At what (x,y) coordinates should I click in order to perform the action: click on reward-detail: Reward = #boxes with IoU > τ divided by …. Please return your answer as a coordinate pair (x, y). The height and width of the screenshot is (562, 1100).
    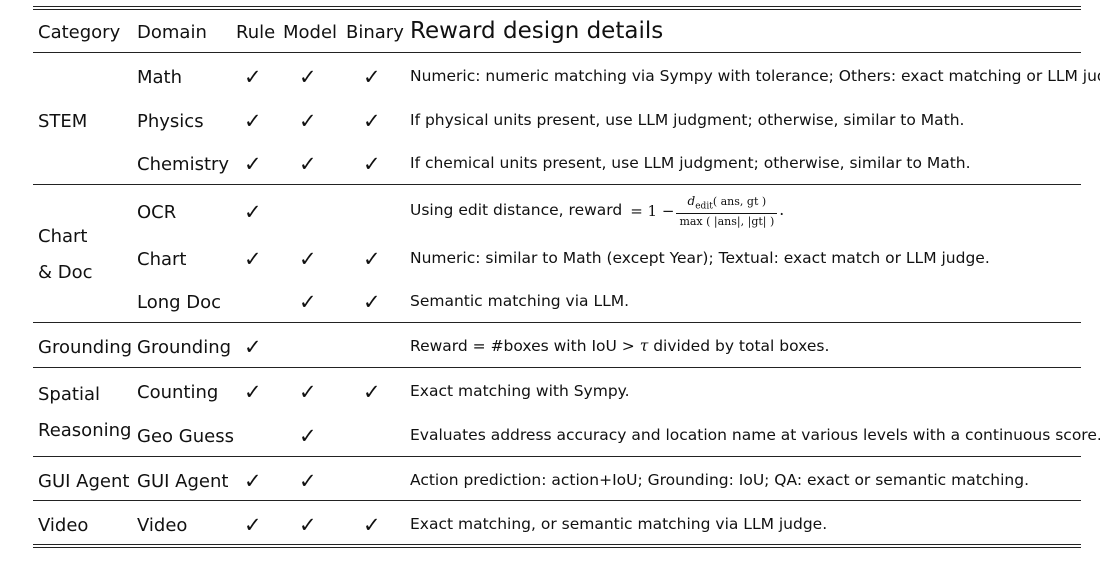
    Looking at the image, I should click on (620, 346).